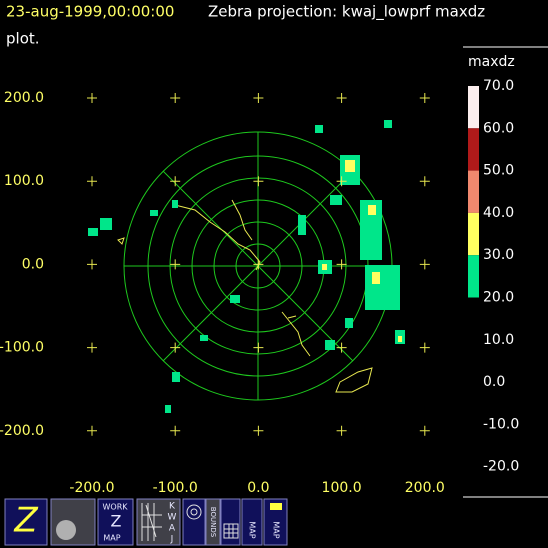  What do you see at coordinates (172, 540) in the screenshot?
I see `icon-text: J` at bounding box center [172, 540].